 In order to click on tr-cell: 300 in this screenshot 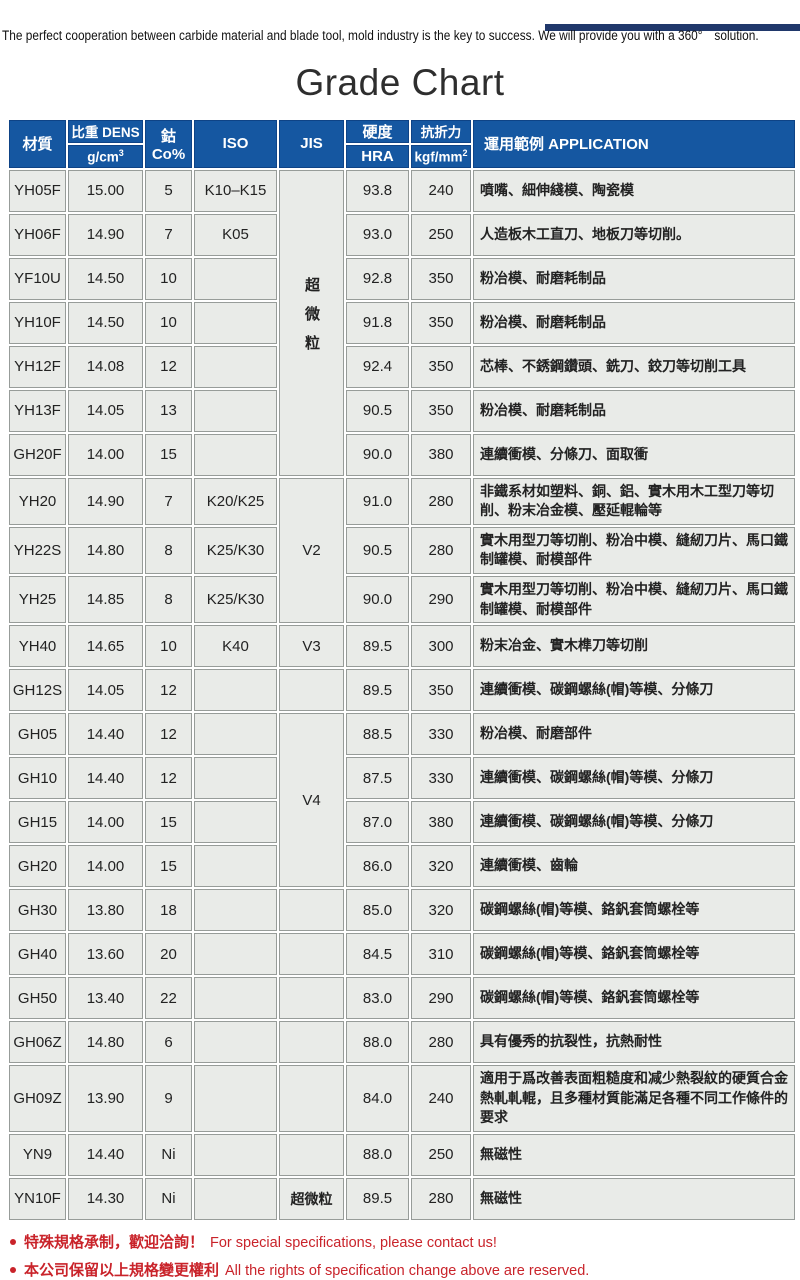, I will do `click(441, 646)`.